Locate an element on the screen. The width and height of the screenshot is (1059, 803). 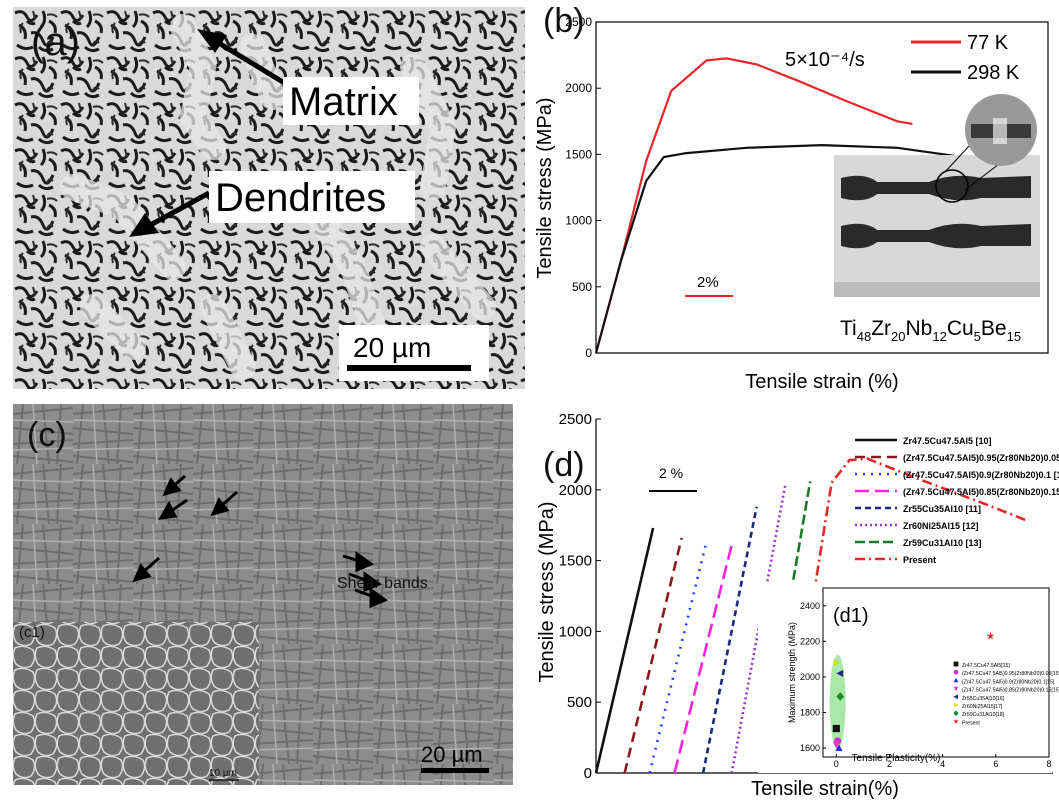
curve-77-k is located at coordinates (753, 205).